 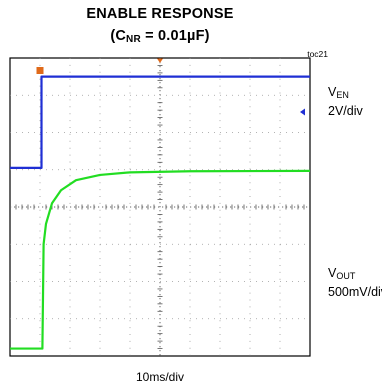 I want to click on plot-markers, so click(x=170, y=87).